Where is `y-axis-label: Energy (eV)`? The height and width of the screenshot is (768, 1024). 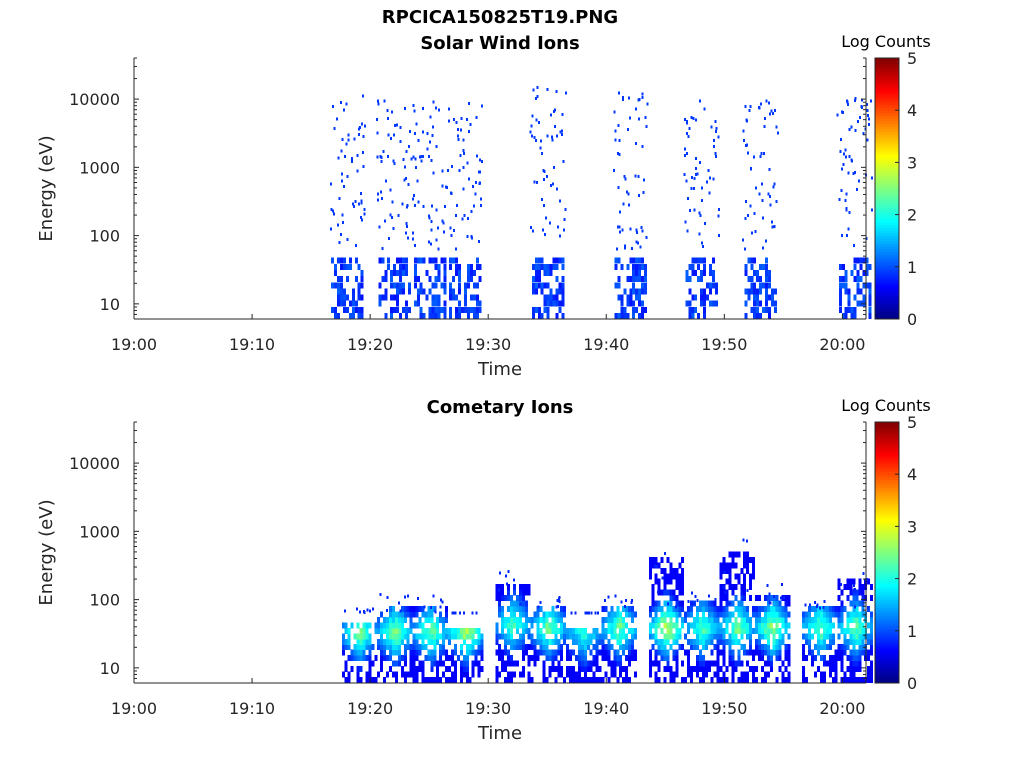
y-axis-label: Energy (eV) is located at coordinates (46, 552).